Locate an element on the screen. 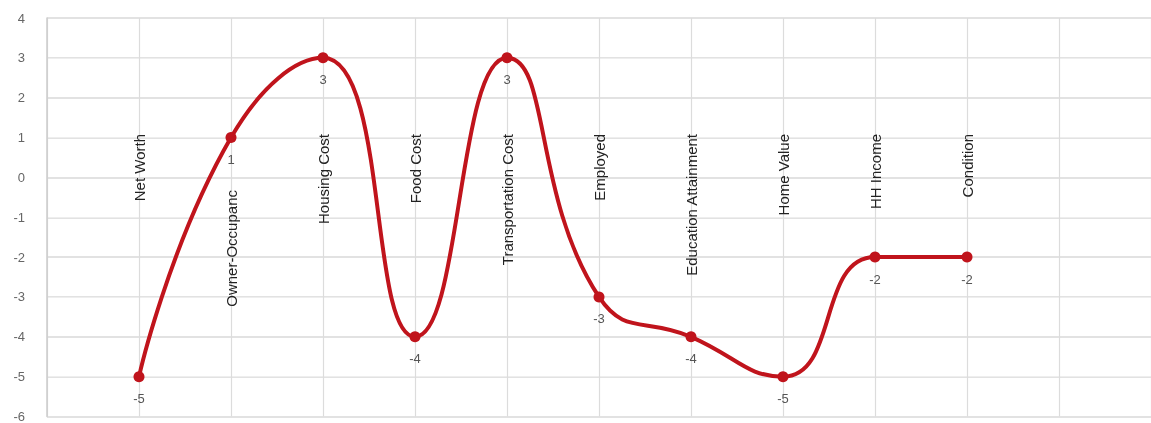 The width and height of the screenshot is (1151, 423). x-tick-label: Food Cost is located at coordinates (415, 168).